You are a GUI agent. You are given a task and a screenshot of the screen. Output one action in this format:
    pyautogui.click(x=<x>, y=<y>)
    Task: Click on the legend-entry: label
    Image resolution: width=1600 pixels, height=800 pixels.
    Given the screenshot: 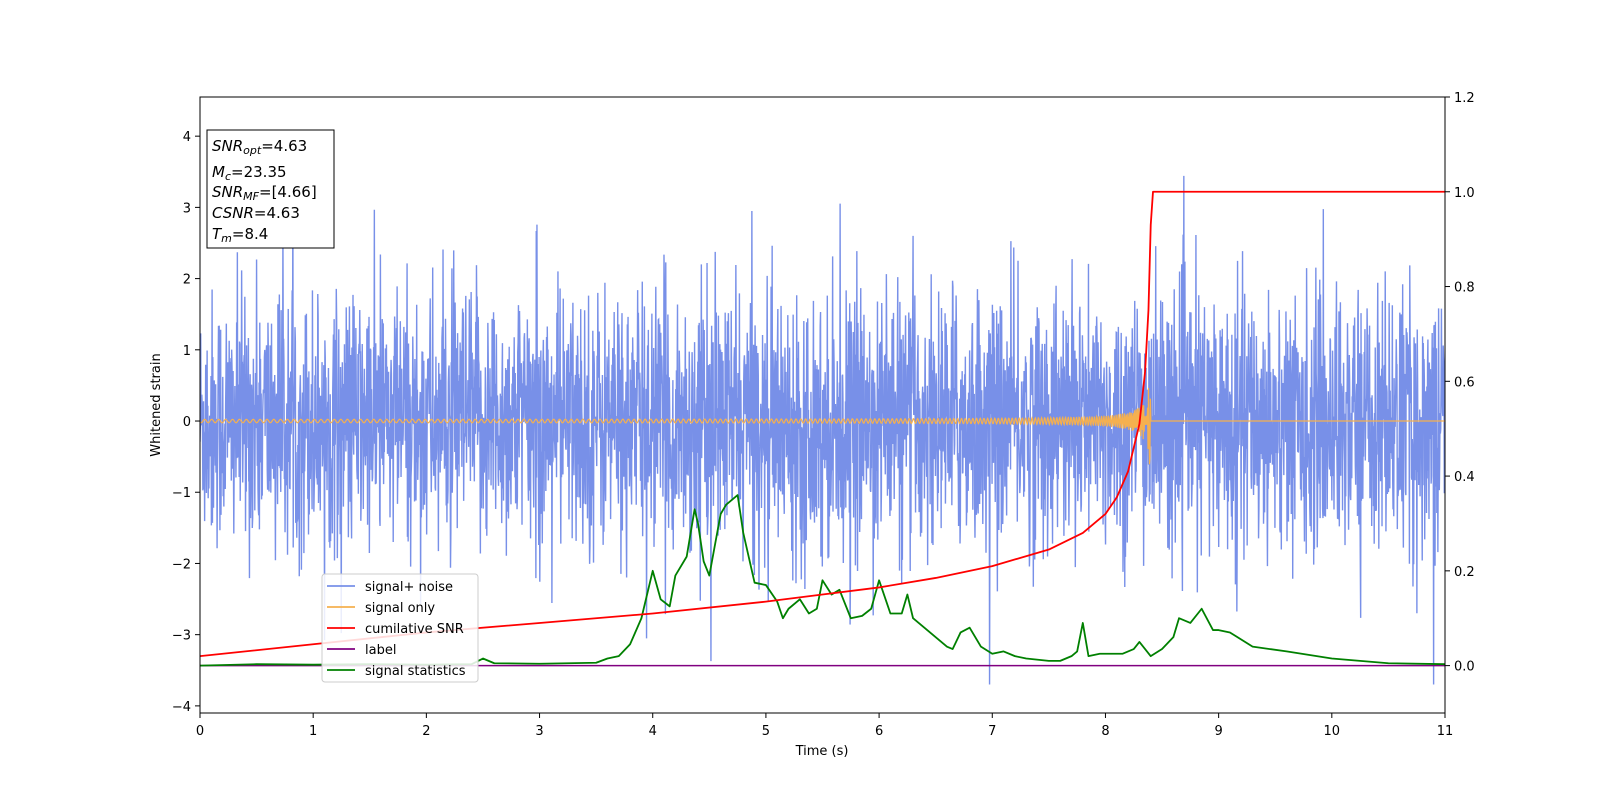 What is the action you would take?
    pyautogui.click(x=380, y=650)
    